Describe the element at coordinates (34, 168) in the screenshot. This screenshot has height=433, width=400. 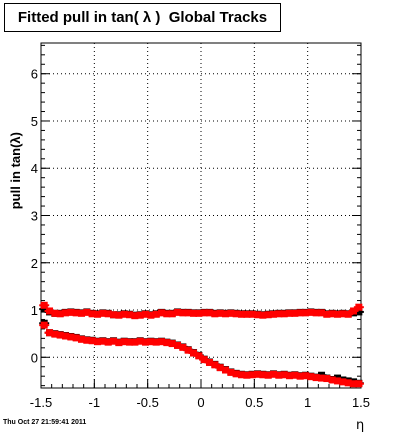
I see `y-tick-label: 4` at that location.